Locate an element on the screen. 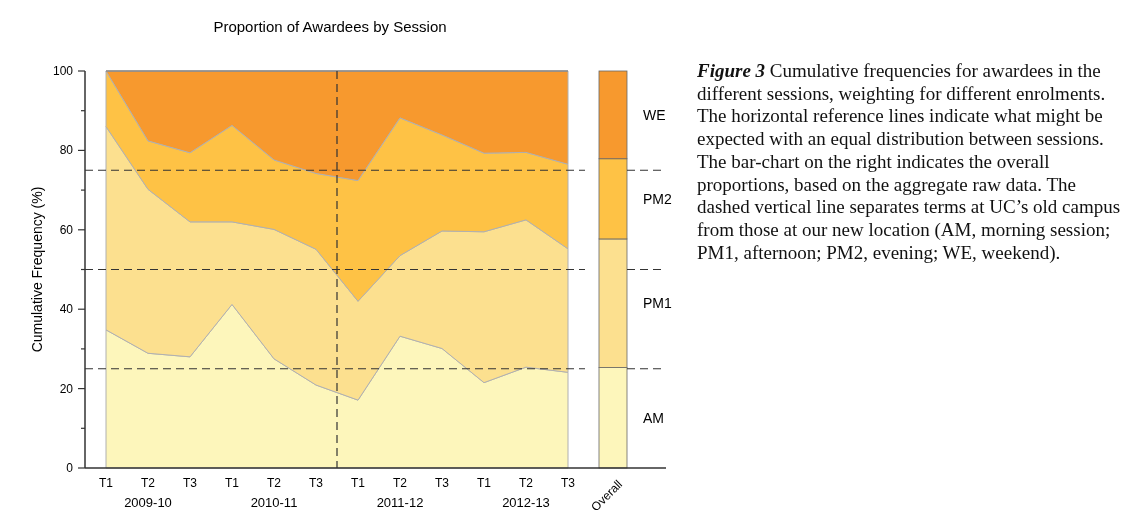 Image resolution: width=1128 pixels, height=526 pixels. y-tick-label: 40 is located at coordinates (66, 309).